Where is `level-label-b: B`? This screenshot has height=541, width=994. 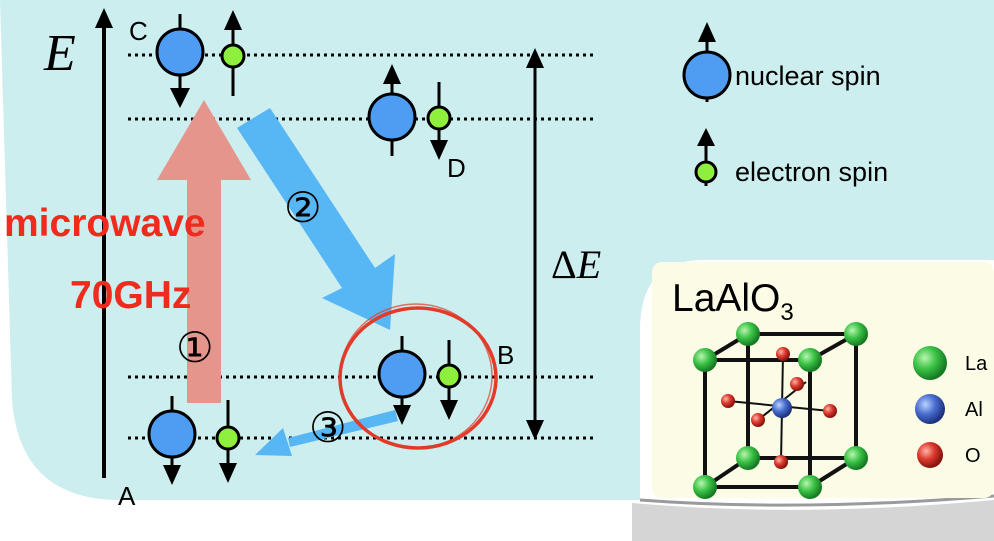 level-label-b: B is located at coordinates (505, 355).